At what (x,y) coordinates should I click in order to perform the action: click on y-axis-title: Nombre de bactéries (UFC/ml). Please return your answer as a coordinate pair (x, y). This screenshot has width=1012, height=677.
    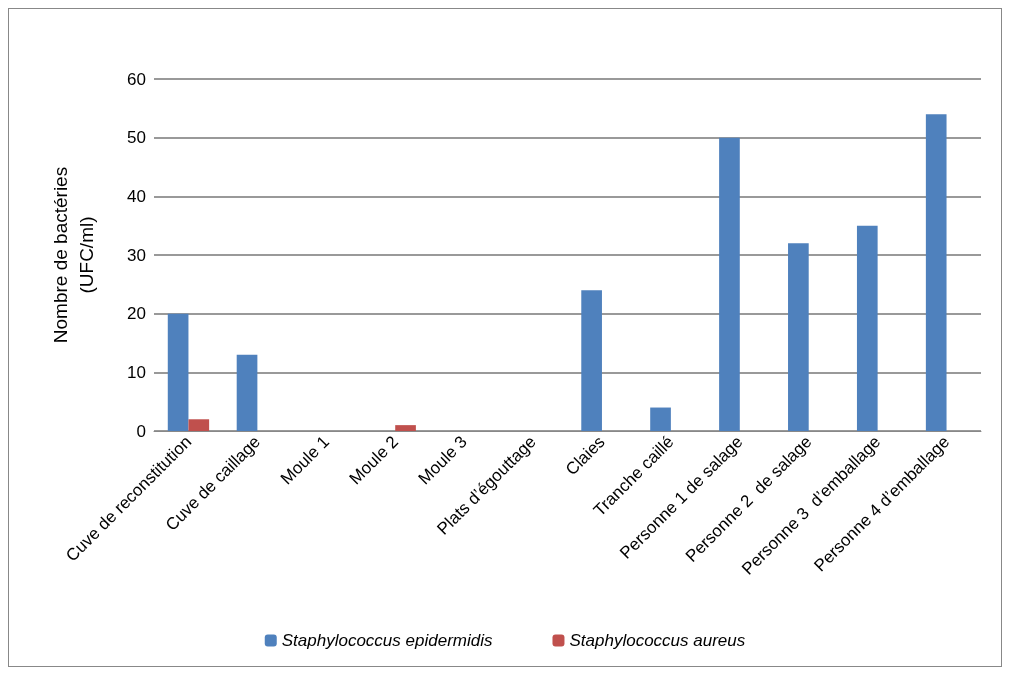
    Looking at the image, I should click on (73, 255).